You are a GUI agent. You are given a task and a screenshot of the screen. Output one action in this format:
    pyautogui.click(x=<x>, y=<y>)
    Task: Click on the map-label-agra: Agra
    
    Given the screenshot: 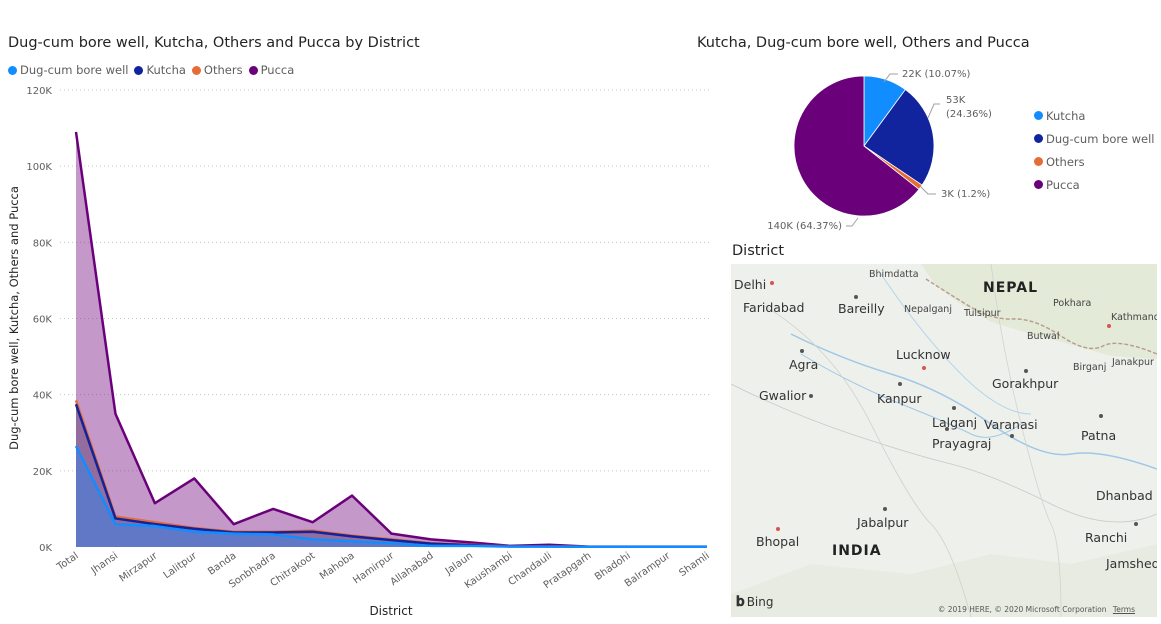 What is the action you would take?
    pyautogui.click(x=804, y=364)
    